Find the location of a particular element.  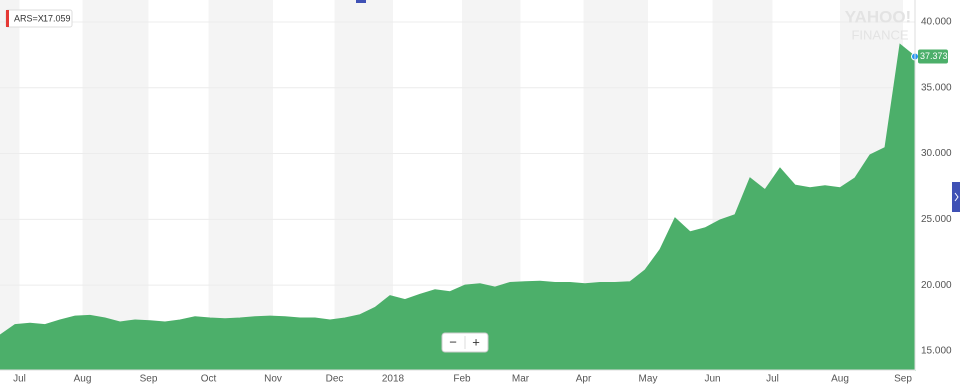

x-tick-label: Jun is located at coordinates (712, 379).